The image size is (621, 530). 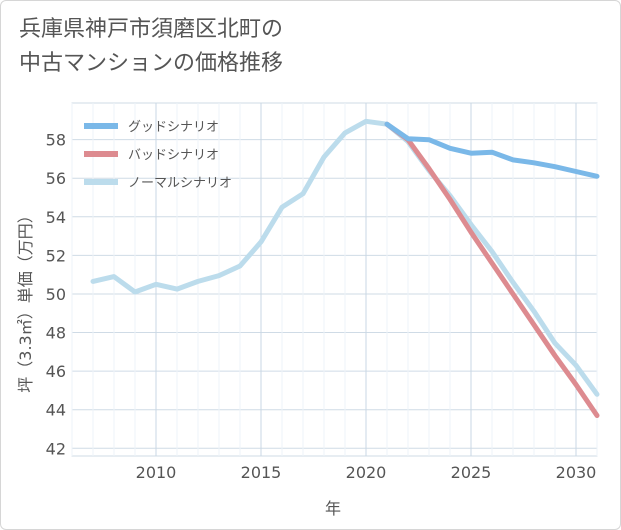 What do you see at coordinates (173, 155) in the screenshot?
I see `legend-label: バッドシナリオ` at bounding box center [173, 155].